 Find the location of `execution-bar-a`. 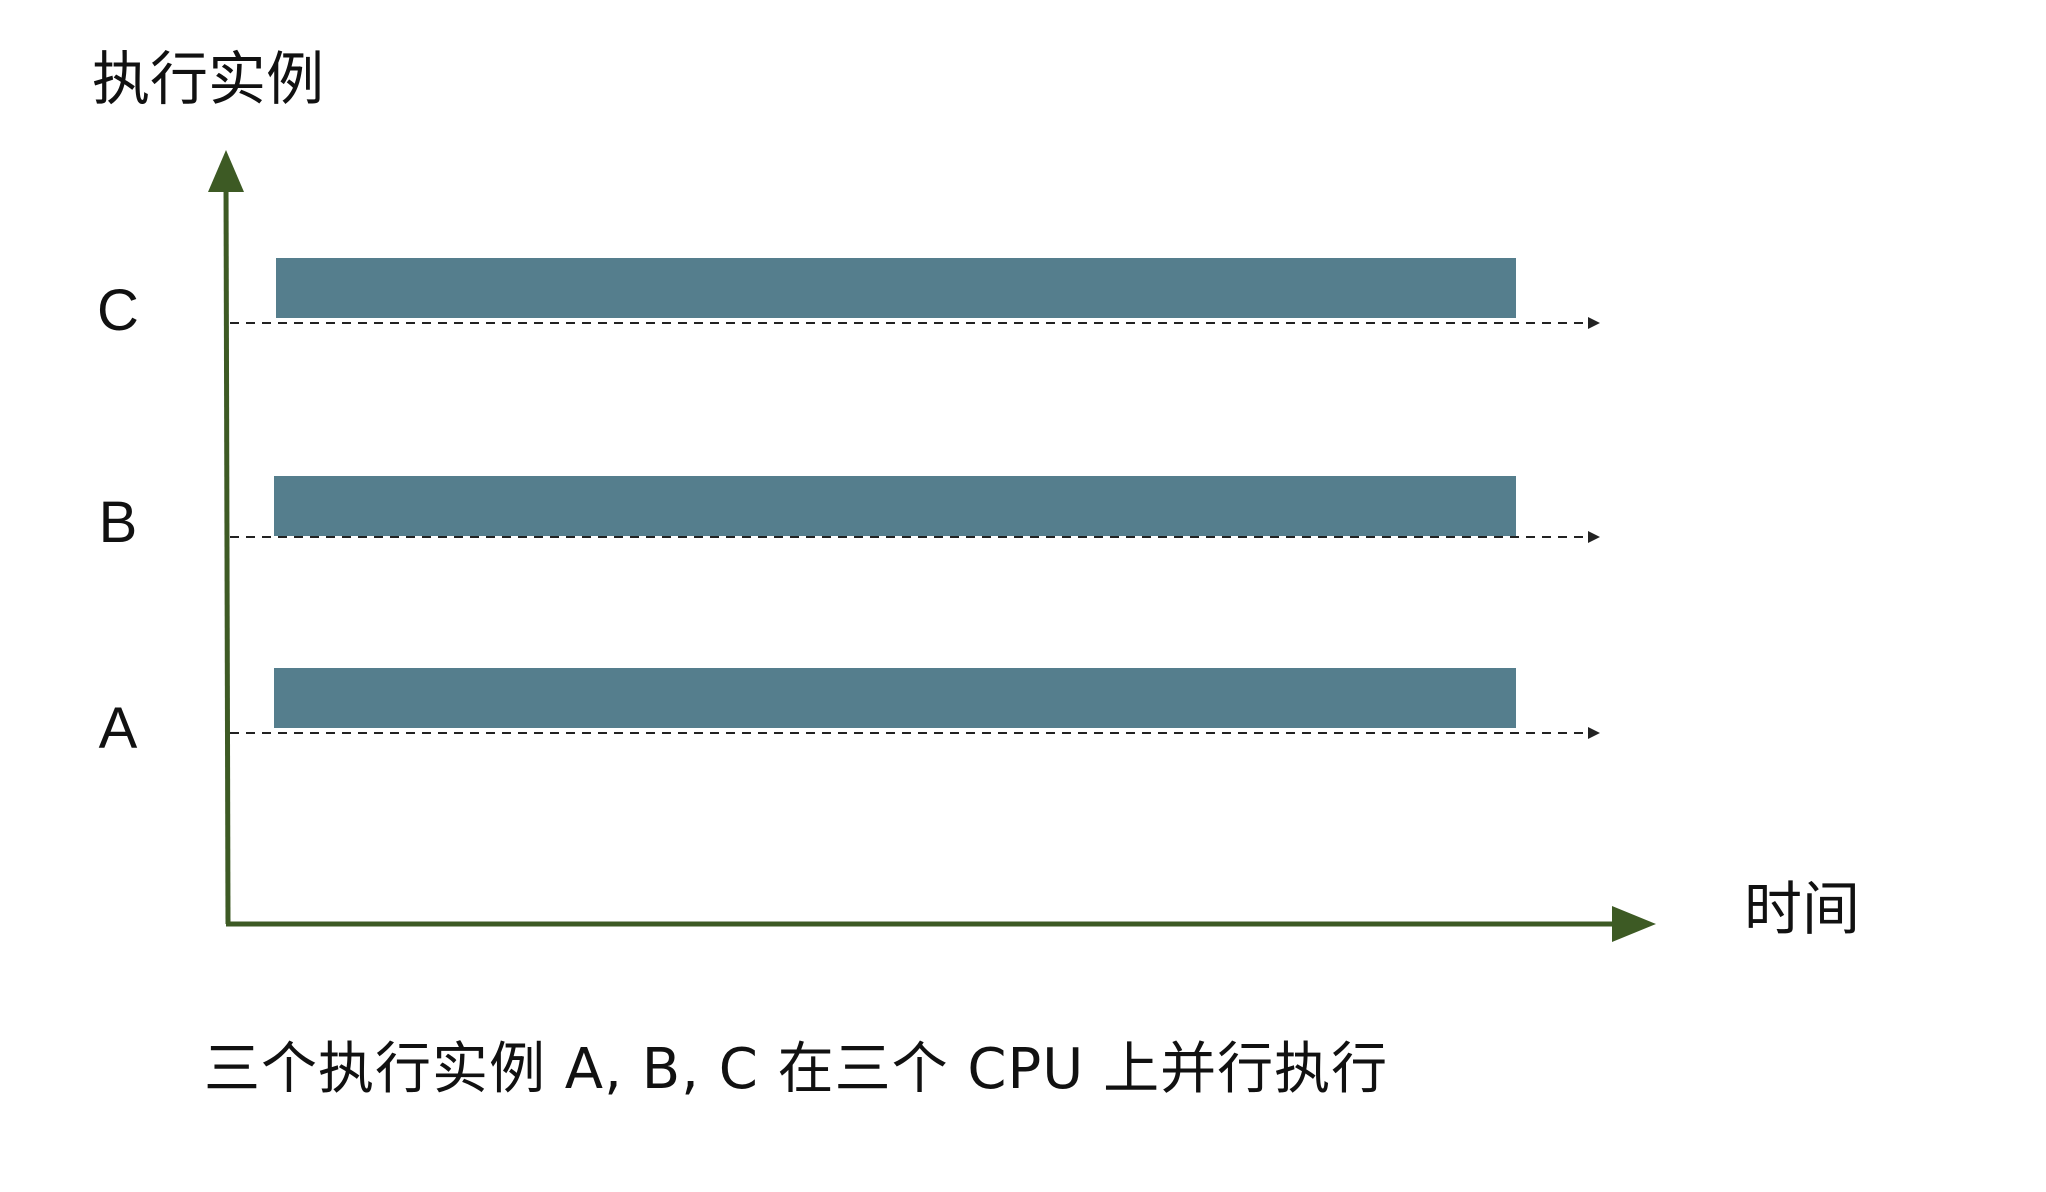

execution-bar-a is located at coordinates (895, 698).